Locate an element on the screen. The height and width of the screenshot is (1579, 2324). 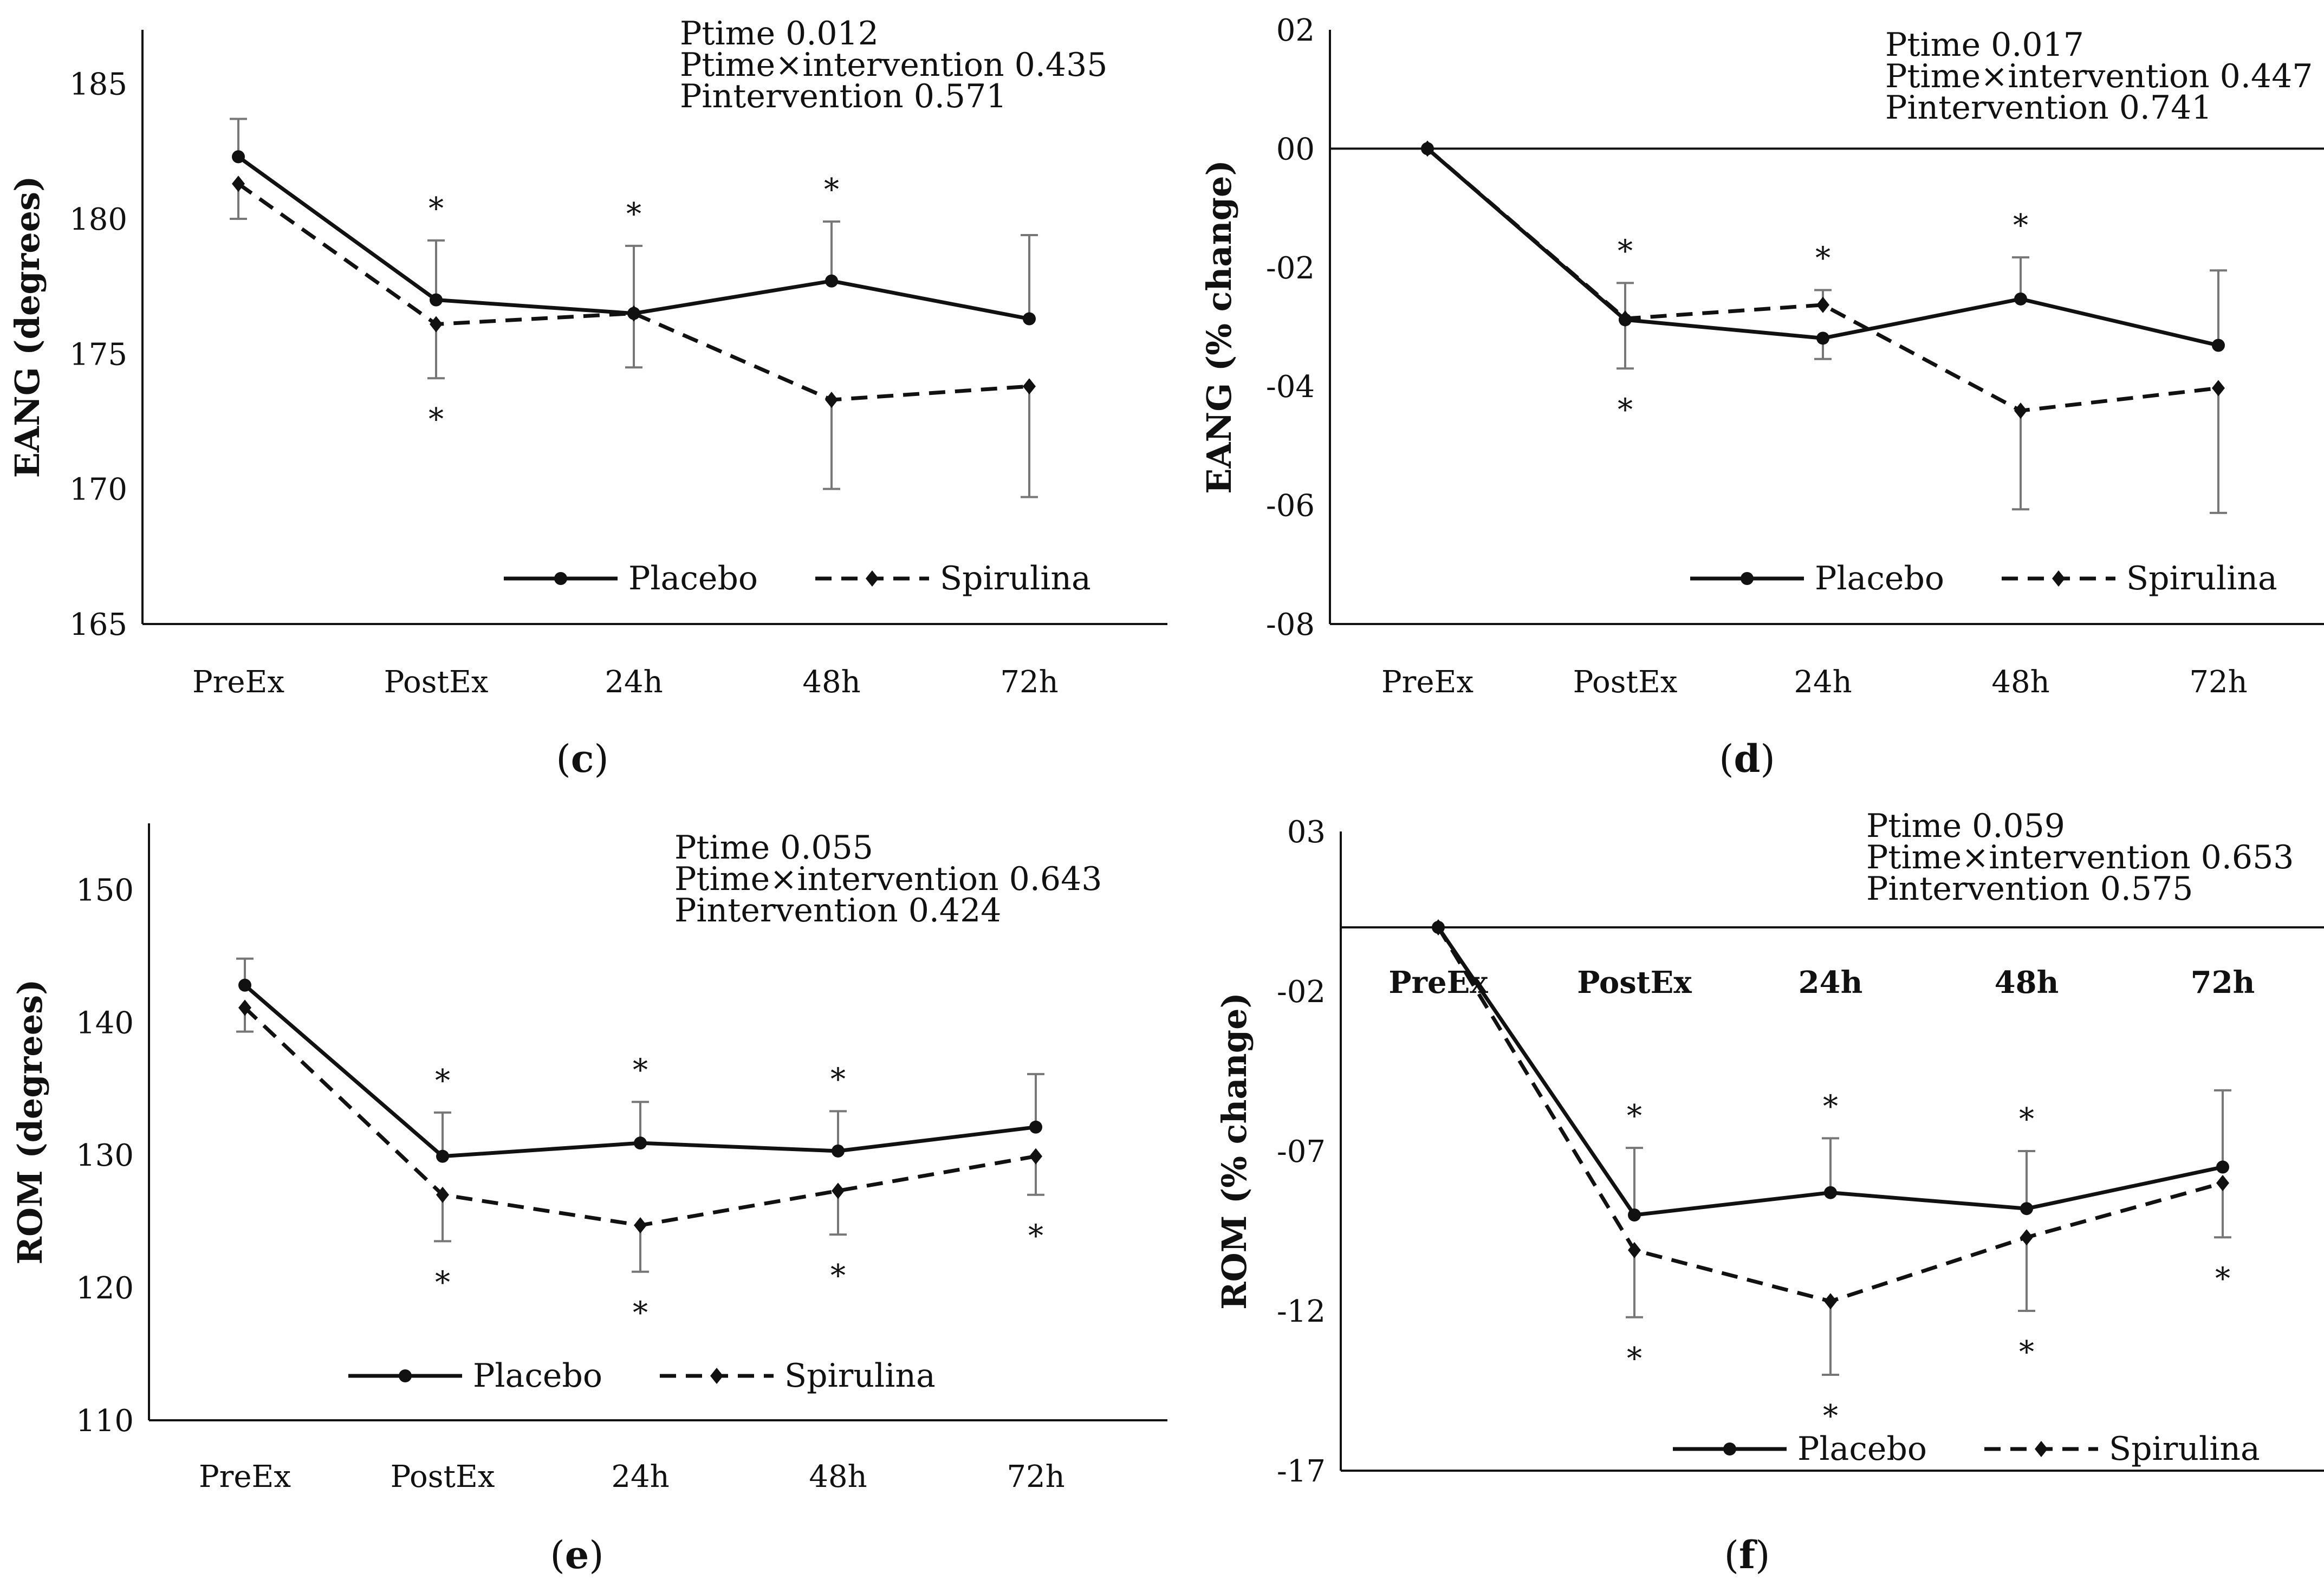
y-tick-label: 150 is located at coordinates (105, 890).